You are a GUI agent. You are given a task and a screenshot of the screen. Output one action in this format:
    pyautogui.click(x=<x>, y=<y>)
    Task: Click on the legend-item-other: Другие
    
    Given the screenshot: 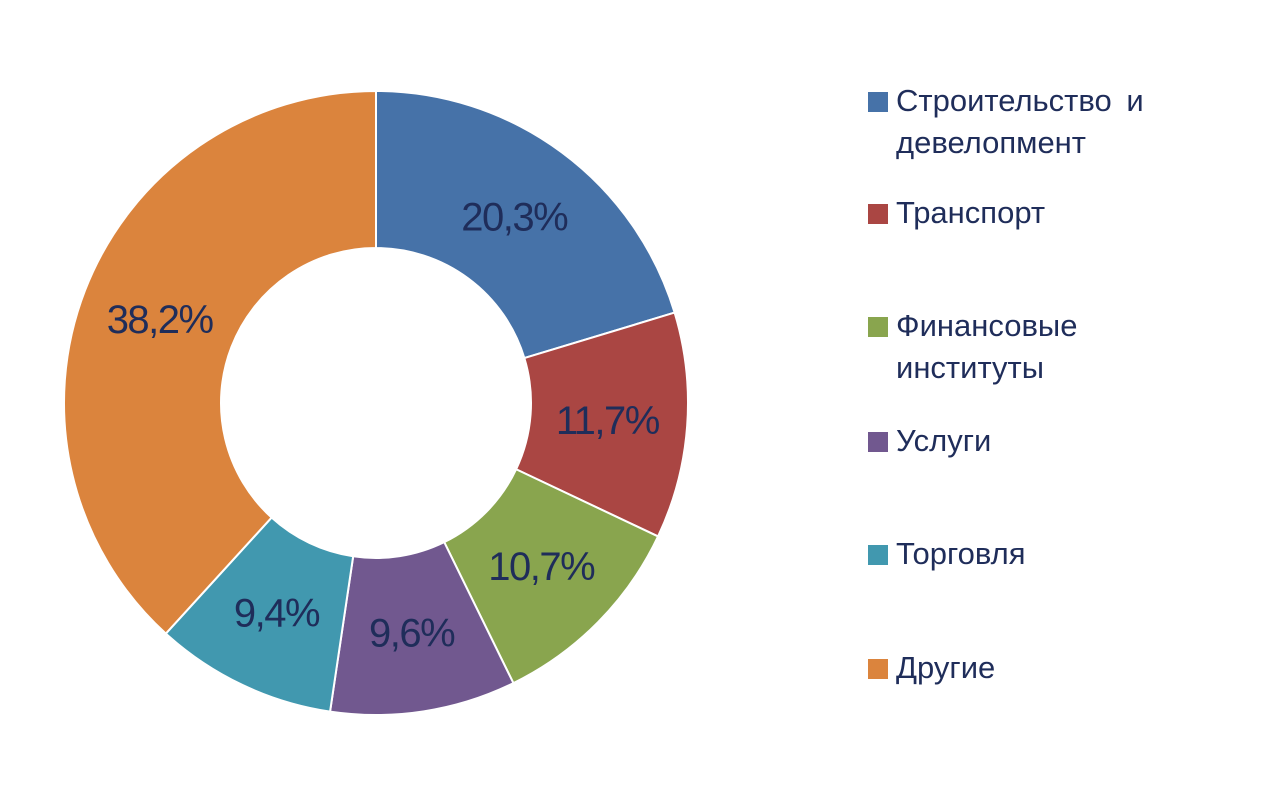 What is the action you would take?
    pyautogui.click(x=1052, y=668)
    